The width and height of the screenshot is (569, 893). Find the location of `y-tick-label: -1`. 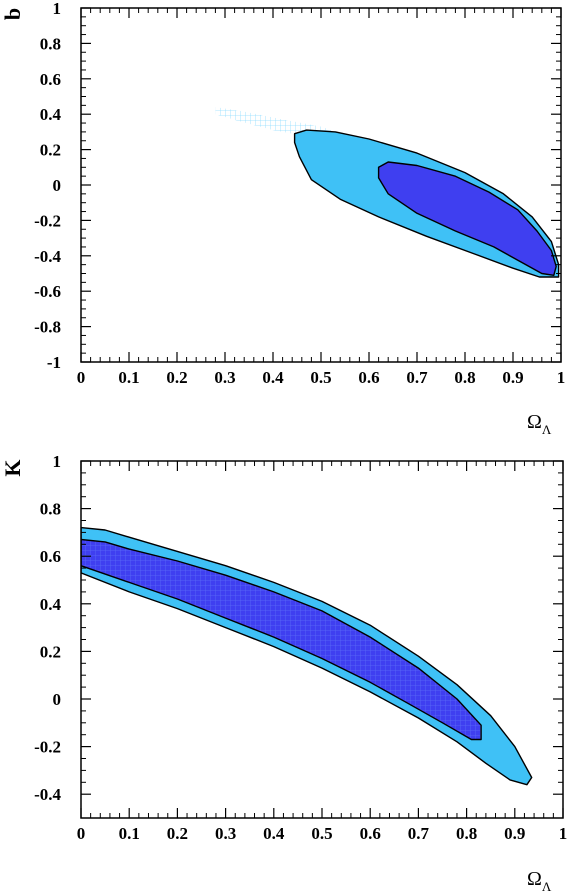

y-tick-label: -1 is located at coordinates (54, 362).